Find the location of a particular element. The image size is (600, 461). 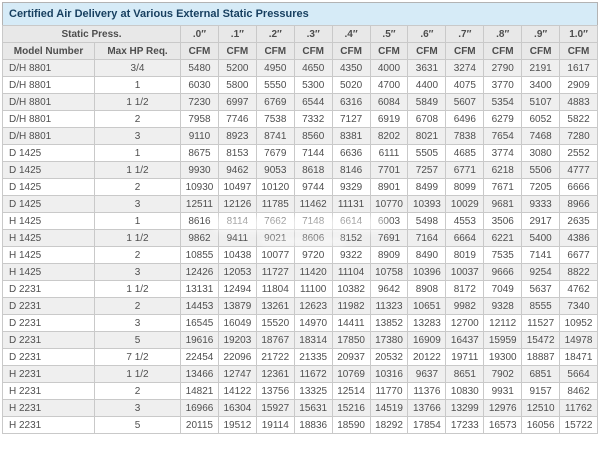

cfm-value-cell: 9930 is located at coordinates (199, 170).